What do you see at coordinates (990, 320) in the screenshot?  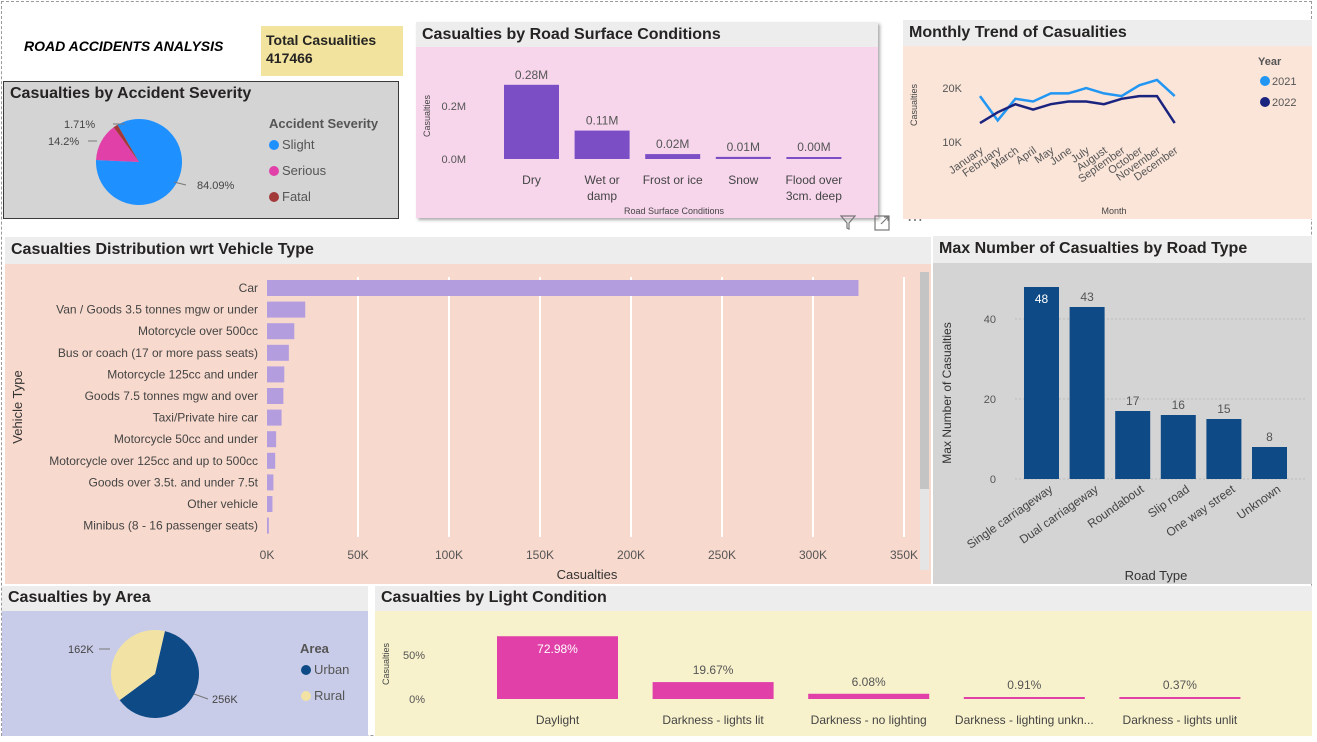 I see `road-tick-40: 40` at bounding box center [990, 320].